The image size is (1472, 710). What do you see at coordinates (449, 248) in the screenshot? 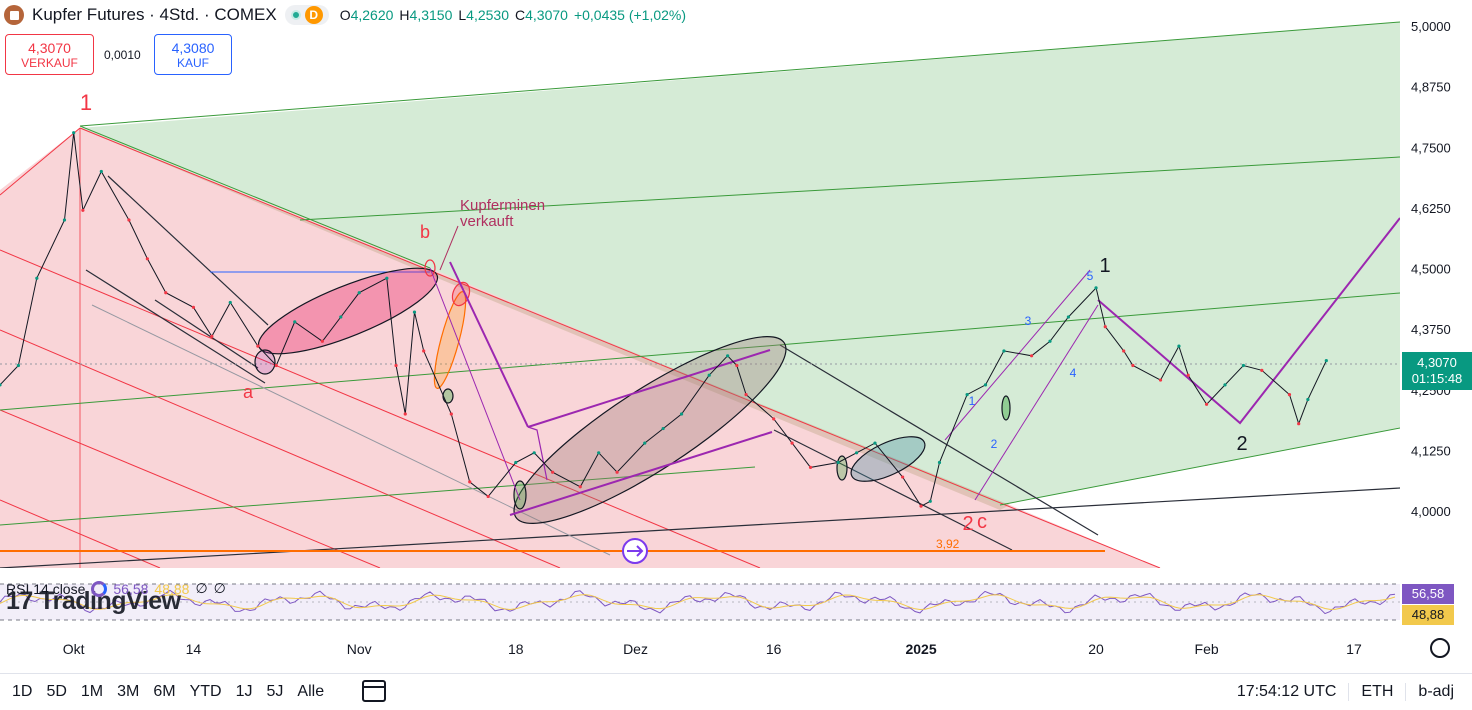
I see `annotation-pointer` at bounding box center [449, 248].